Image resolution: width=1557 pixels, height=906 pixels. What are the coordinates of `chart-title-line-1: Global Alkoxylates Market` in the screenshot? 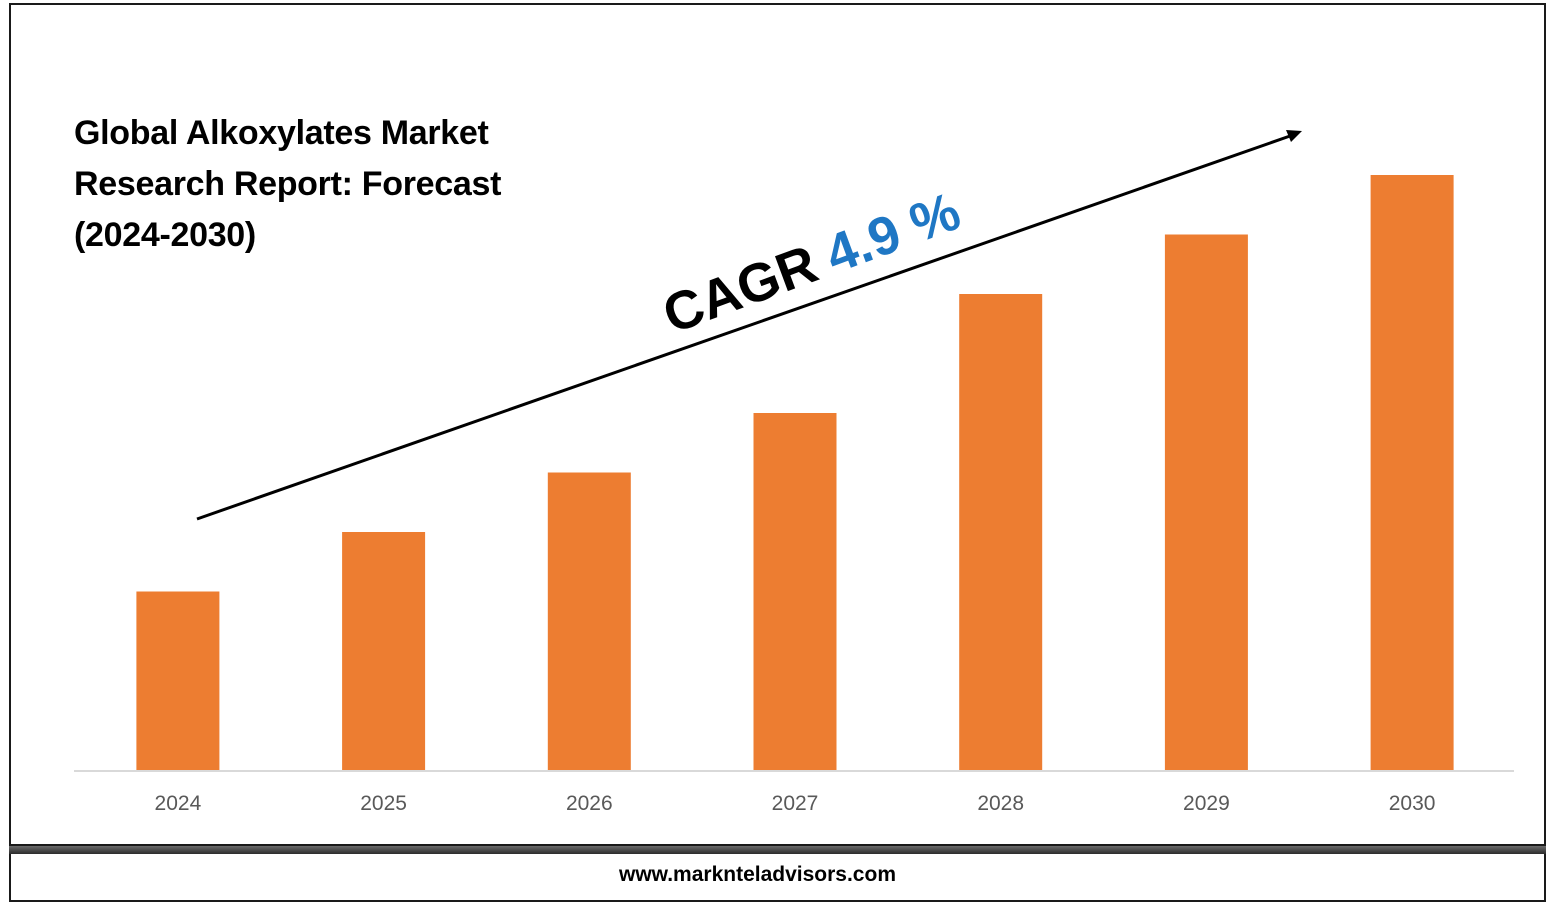 It's located at (281, 133).